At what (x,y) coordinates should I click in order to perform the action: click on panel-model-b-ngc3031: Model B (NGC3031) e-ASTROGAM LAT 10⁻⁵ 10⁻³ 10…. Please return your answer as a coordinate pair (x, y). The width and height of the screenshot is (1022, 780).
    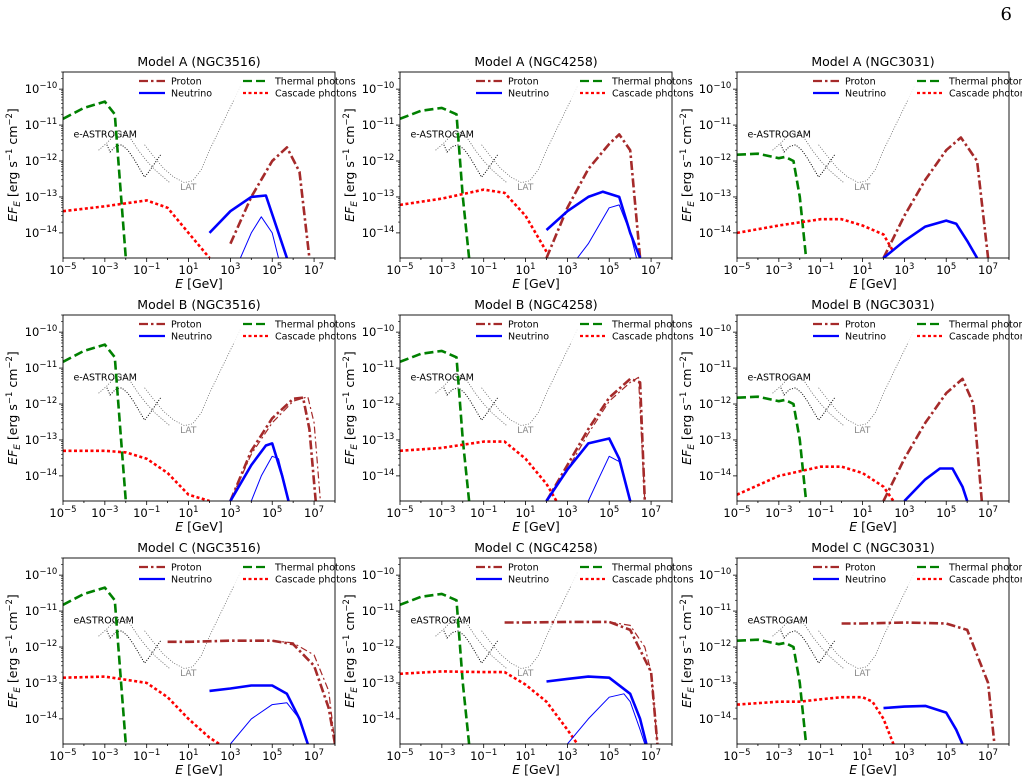
    Looking at the image, I should click on (850, 415).